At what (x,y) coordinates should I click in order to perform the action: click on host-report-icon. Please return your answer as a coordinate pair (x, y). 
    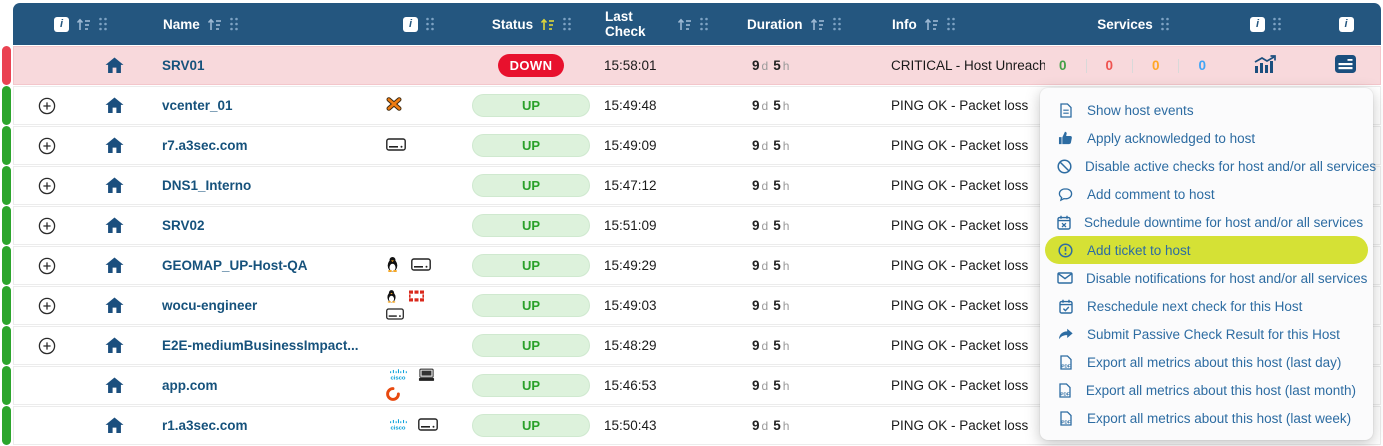
    Looking at the image, I should click on (1345, 65).